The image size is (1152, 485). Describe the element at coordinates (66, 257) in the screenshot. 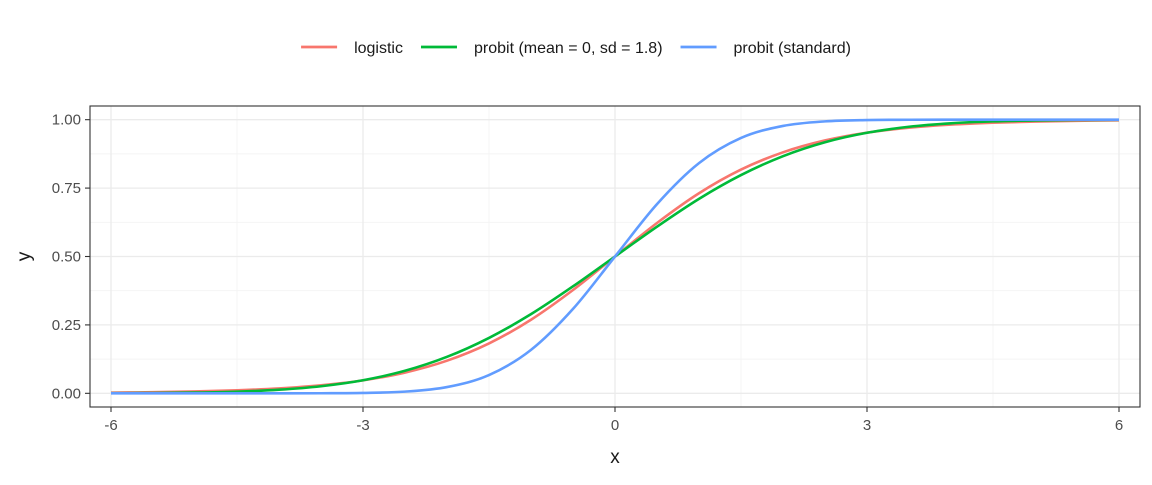

I see `y-tick-label: 0.50` at that location.